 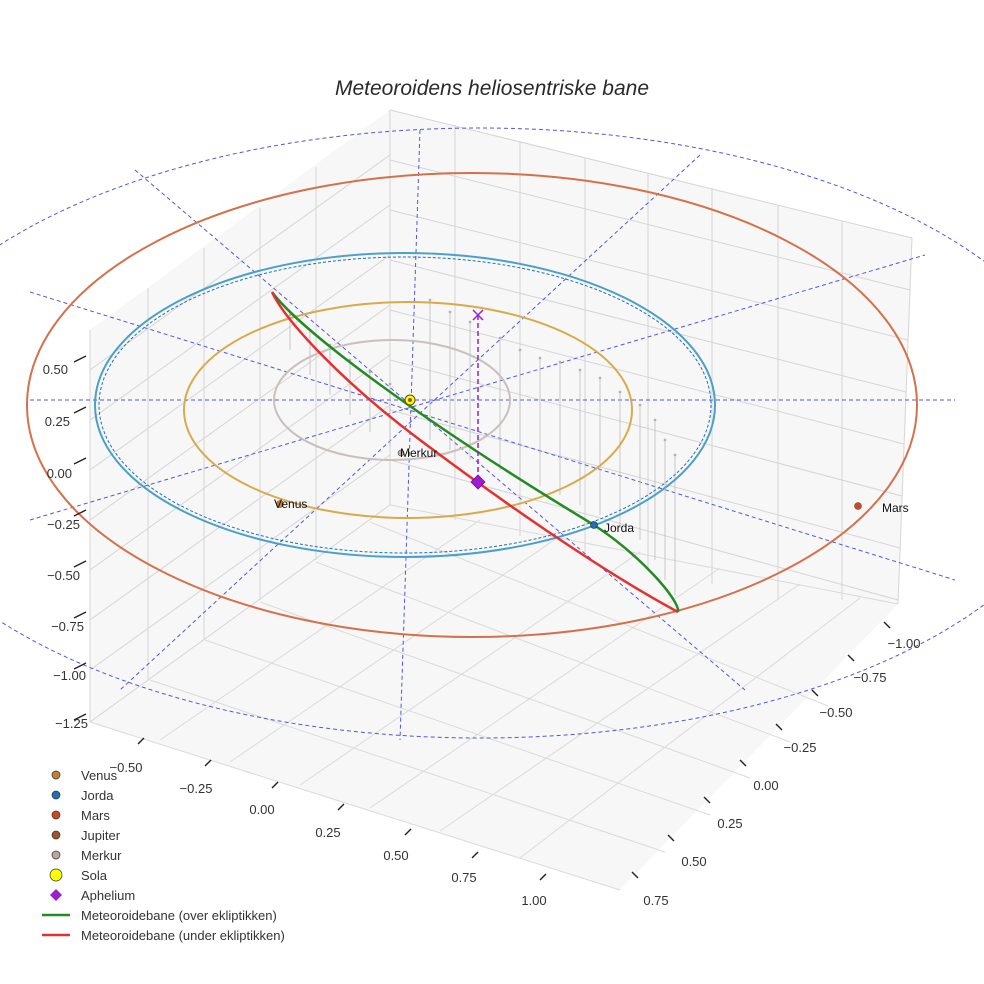 What do you see at coordinates (800, 747) in the screenshot?
I see `y-tick-label: −0.25` at bounding box center [800, 747].